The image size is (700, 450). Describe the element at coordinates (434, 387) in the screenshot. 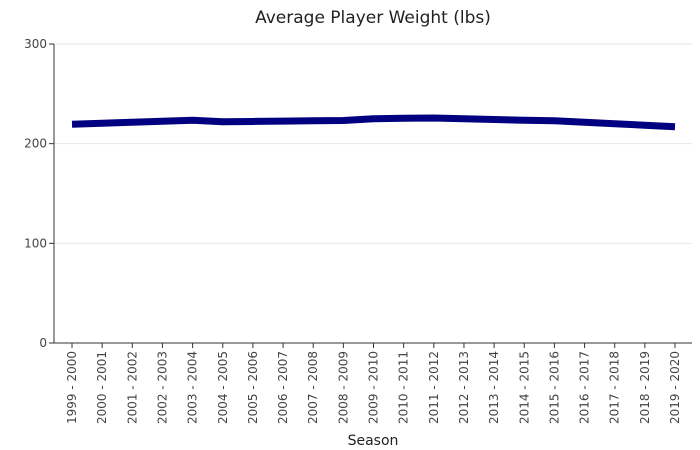

I see `x-tick-label: 2011 - 2012` at that location.